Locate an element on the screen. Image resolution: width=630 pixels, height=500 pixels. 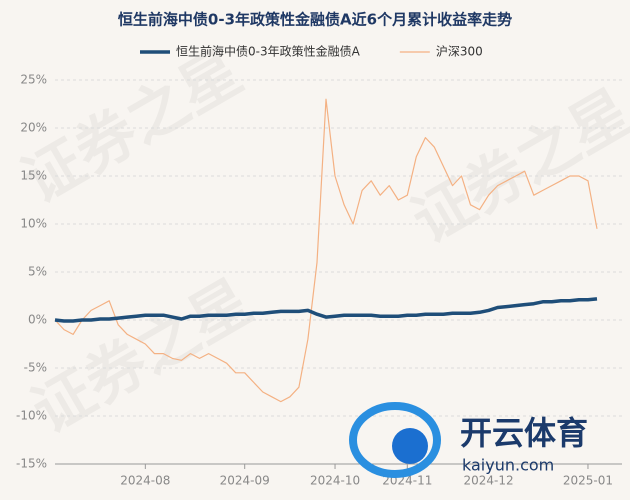
y-tick-label: 0% is located at coordinates (37, 320).